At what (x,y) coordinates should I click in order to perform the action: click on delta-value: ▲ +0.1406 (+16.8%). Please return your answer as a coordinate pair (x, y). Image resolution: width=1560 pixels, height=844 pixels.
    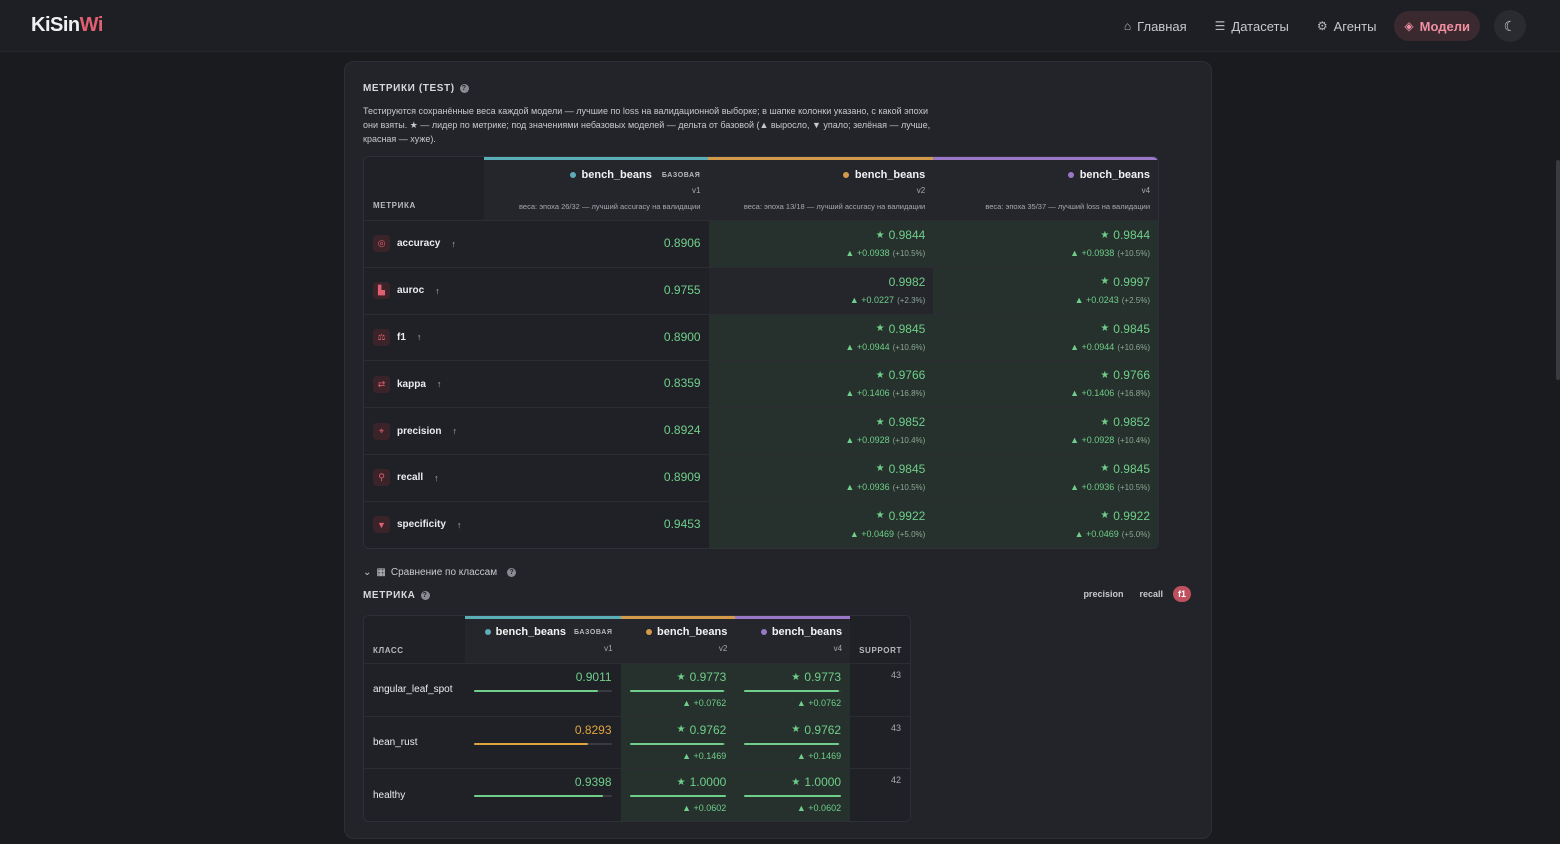
    Looking at the image, I should click on (1110, 393).